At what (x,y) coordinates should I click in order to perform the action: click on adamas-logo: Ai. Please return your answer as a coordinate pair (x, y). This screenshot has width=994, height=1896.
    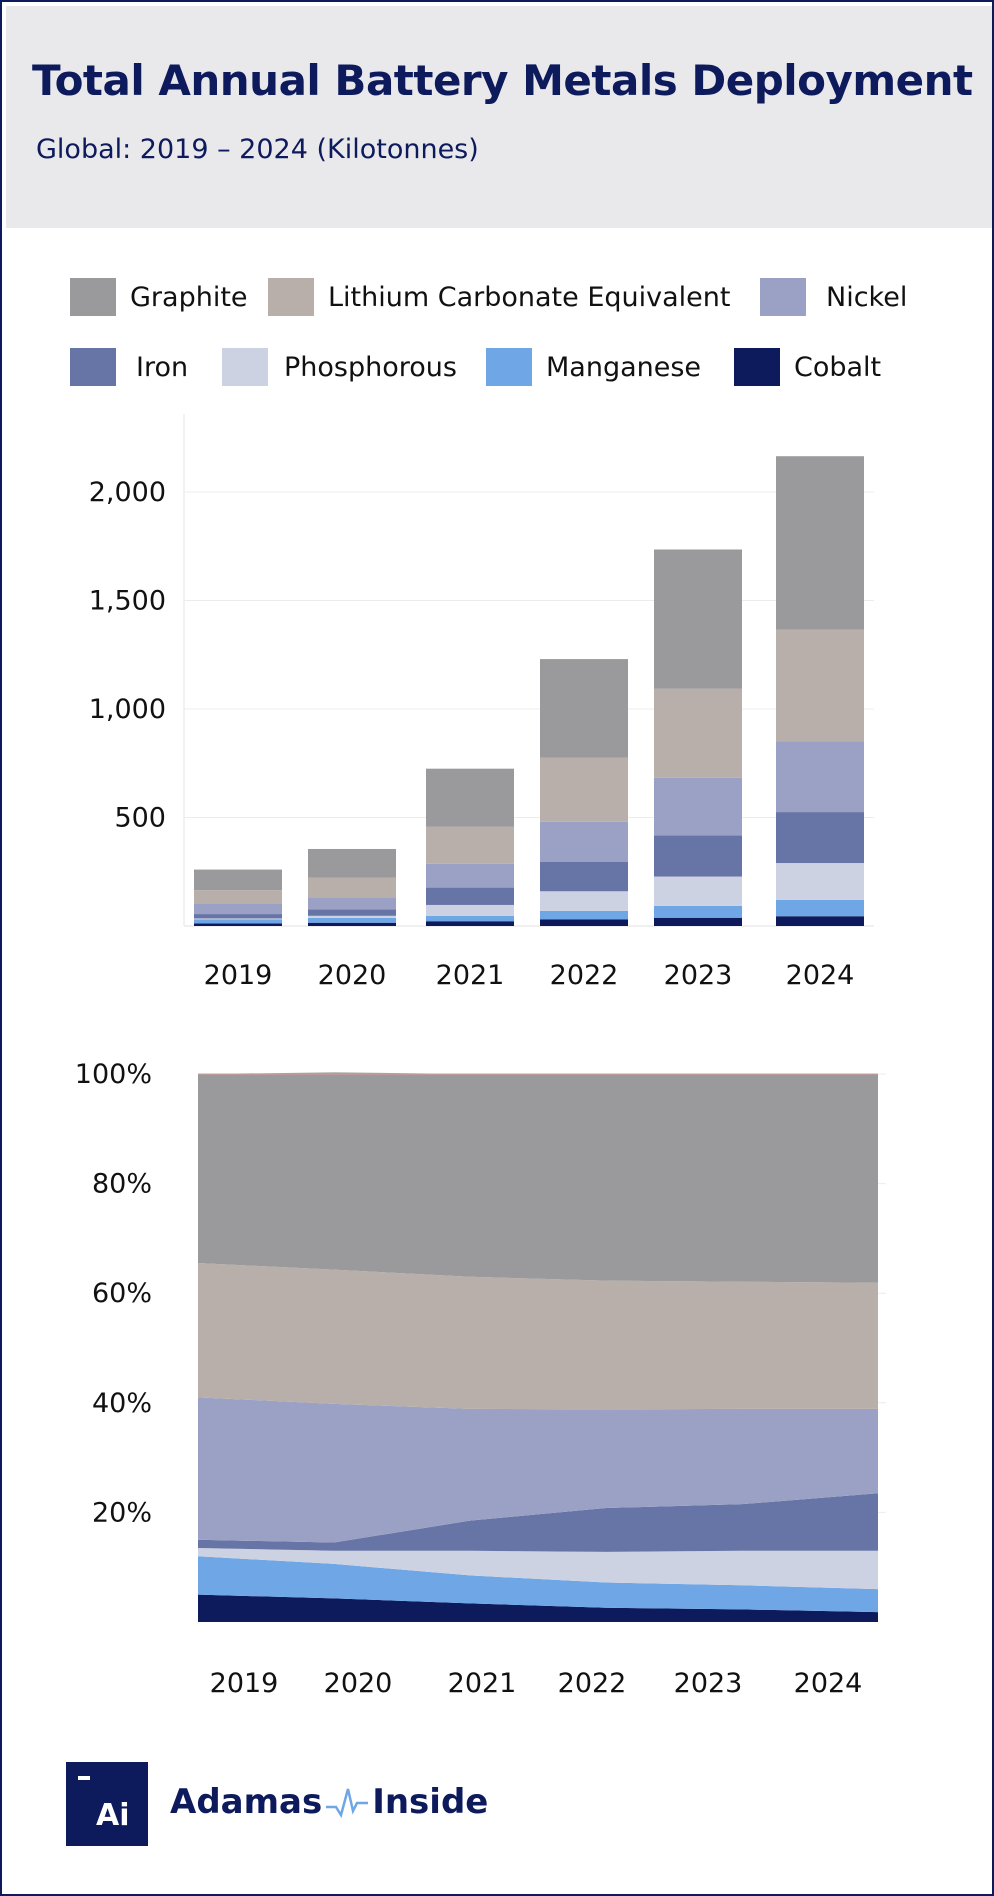
    Looking at the image, I should click on (107, 1804).